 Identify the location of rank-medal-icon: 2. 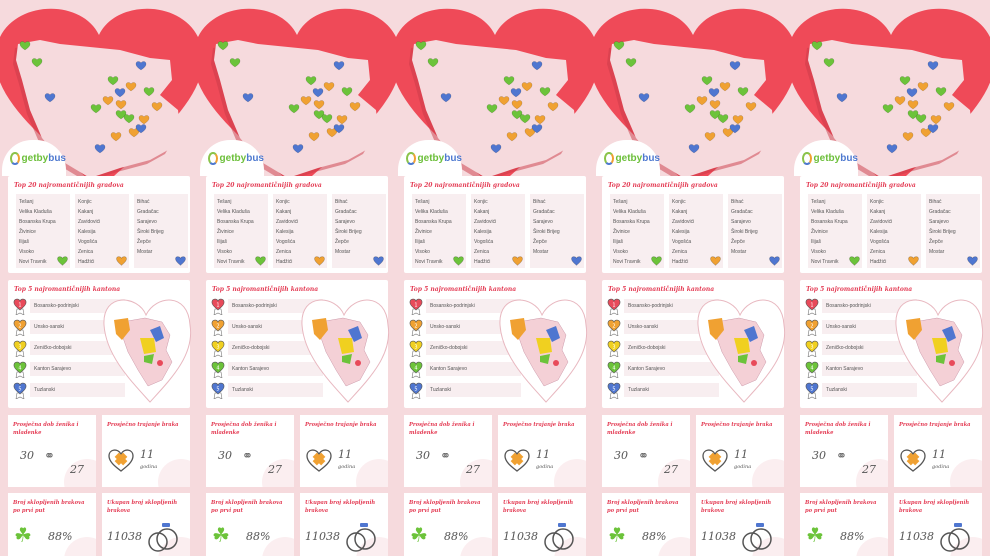
(416, 328).